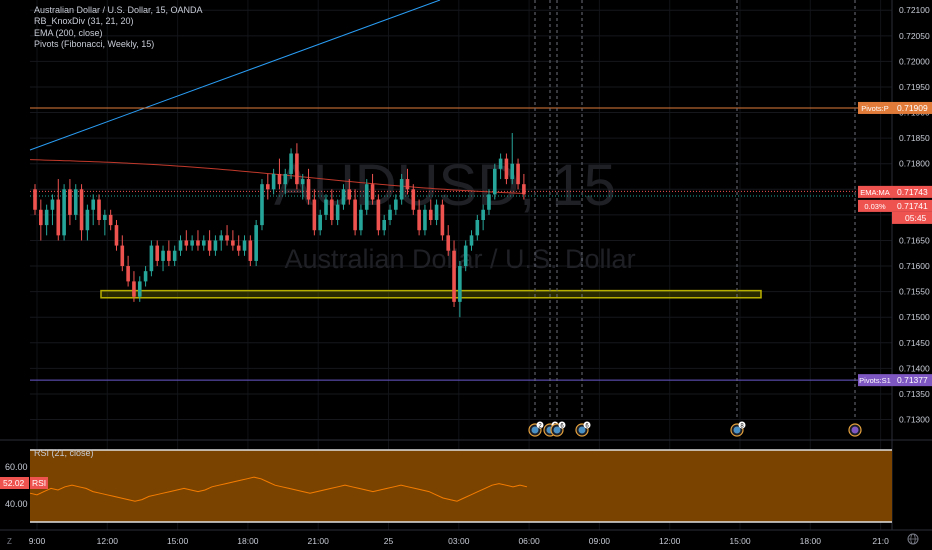 This screenshot has height=550, width=932. Describe the element at coordinates (248, 541) in the screenshot. I see `time-tick: 18:00` at that location.